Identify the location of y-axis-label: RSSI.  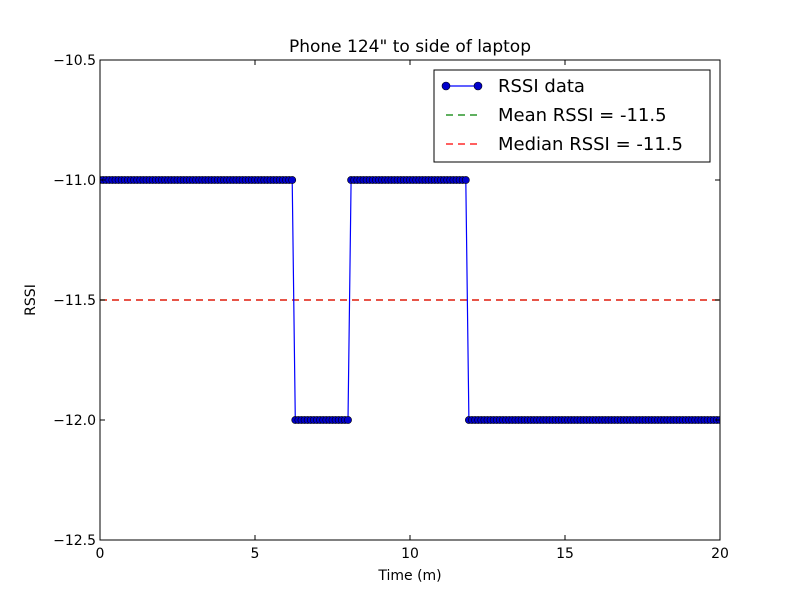
(31, 300).